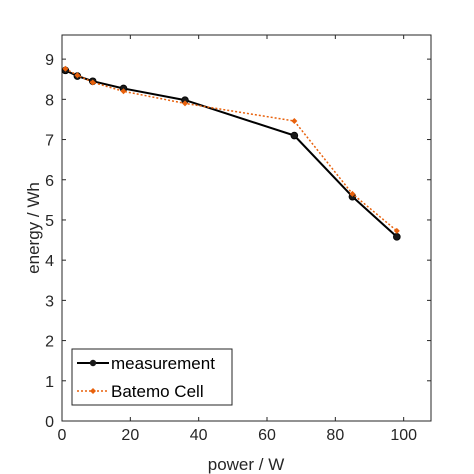 Image resolution: width=474 pixels, height=474 pixels. What do you see at coordinates (49, 141) in the screenshot?
I see `y-tick-label-7: 7` at bounding box center [49, 141].